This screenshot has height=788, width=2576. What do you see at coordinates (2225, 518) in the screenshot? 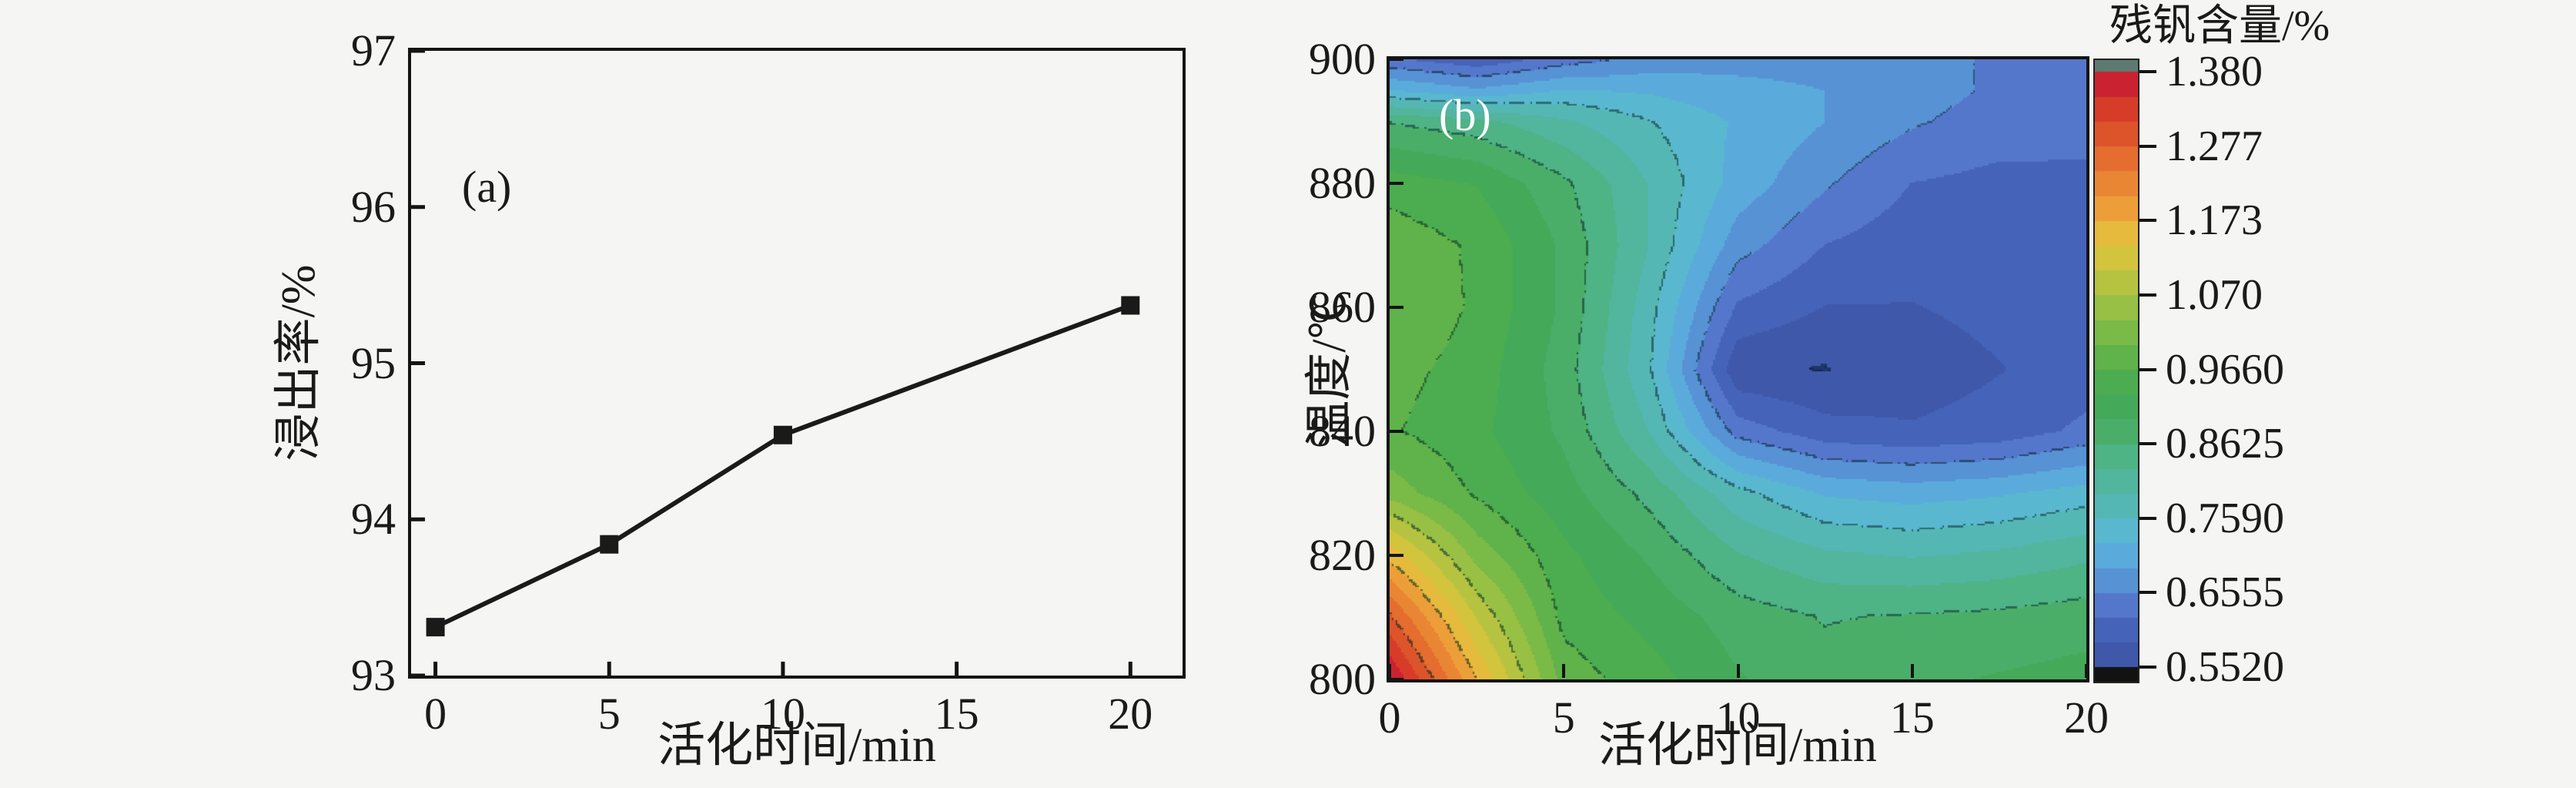
I see `colorbar-tick-label: 0.7590` at bounding box center [2225, 518].